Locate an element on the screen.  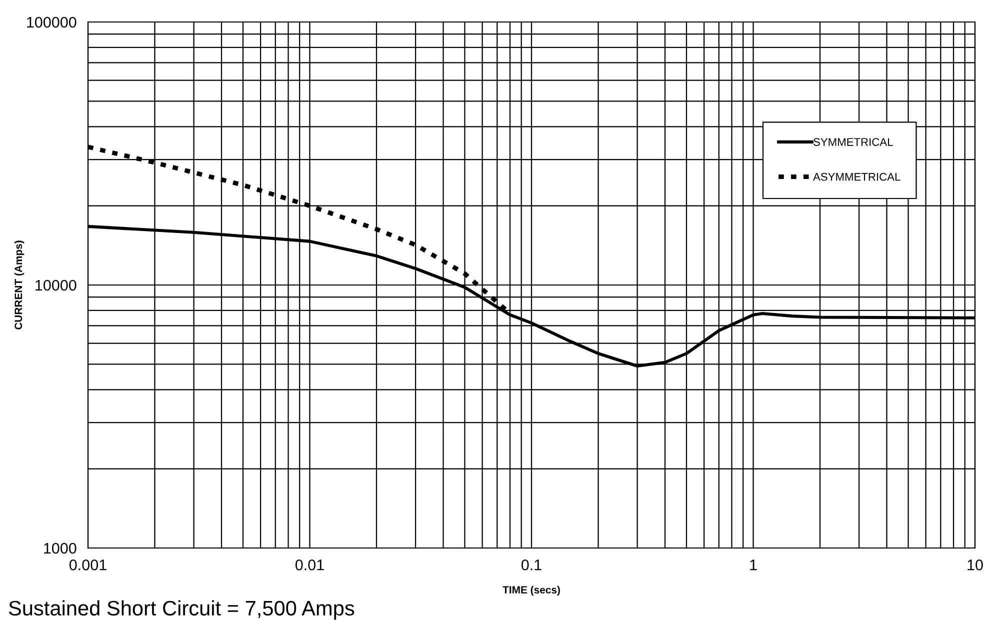
text: Sustained Short Circuit = 7,500 Amps is located at coordinates (181, 610).